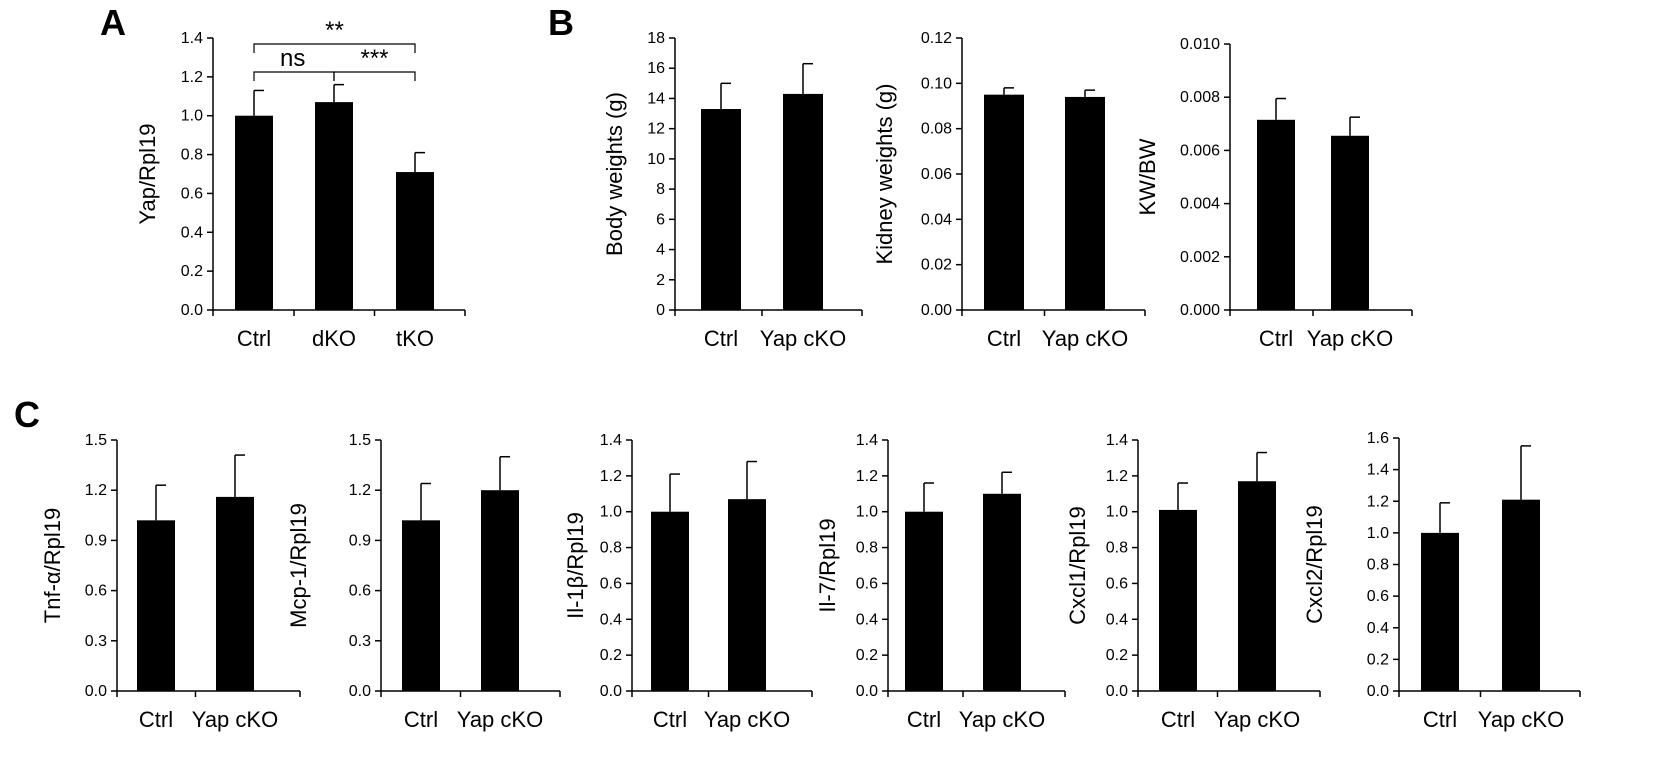 The width and height of the screenshot is (1664, 780). I want to click on y-axis-title: Cxcl2/Rpl19, so click(1314, 564).